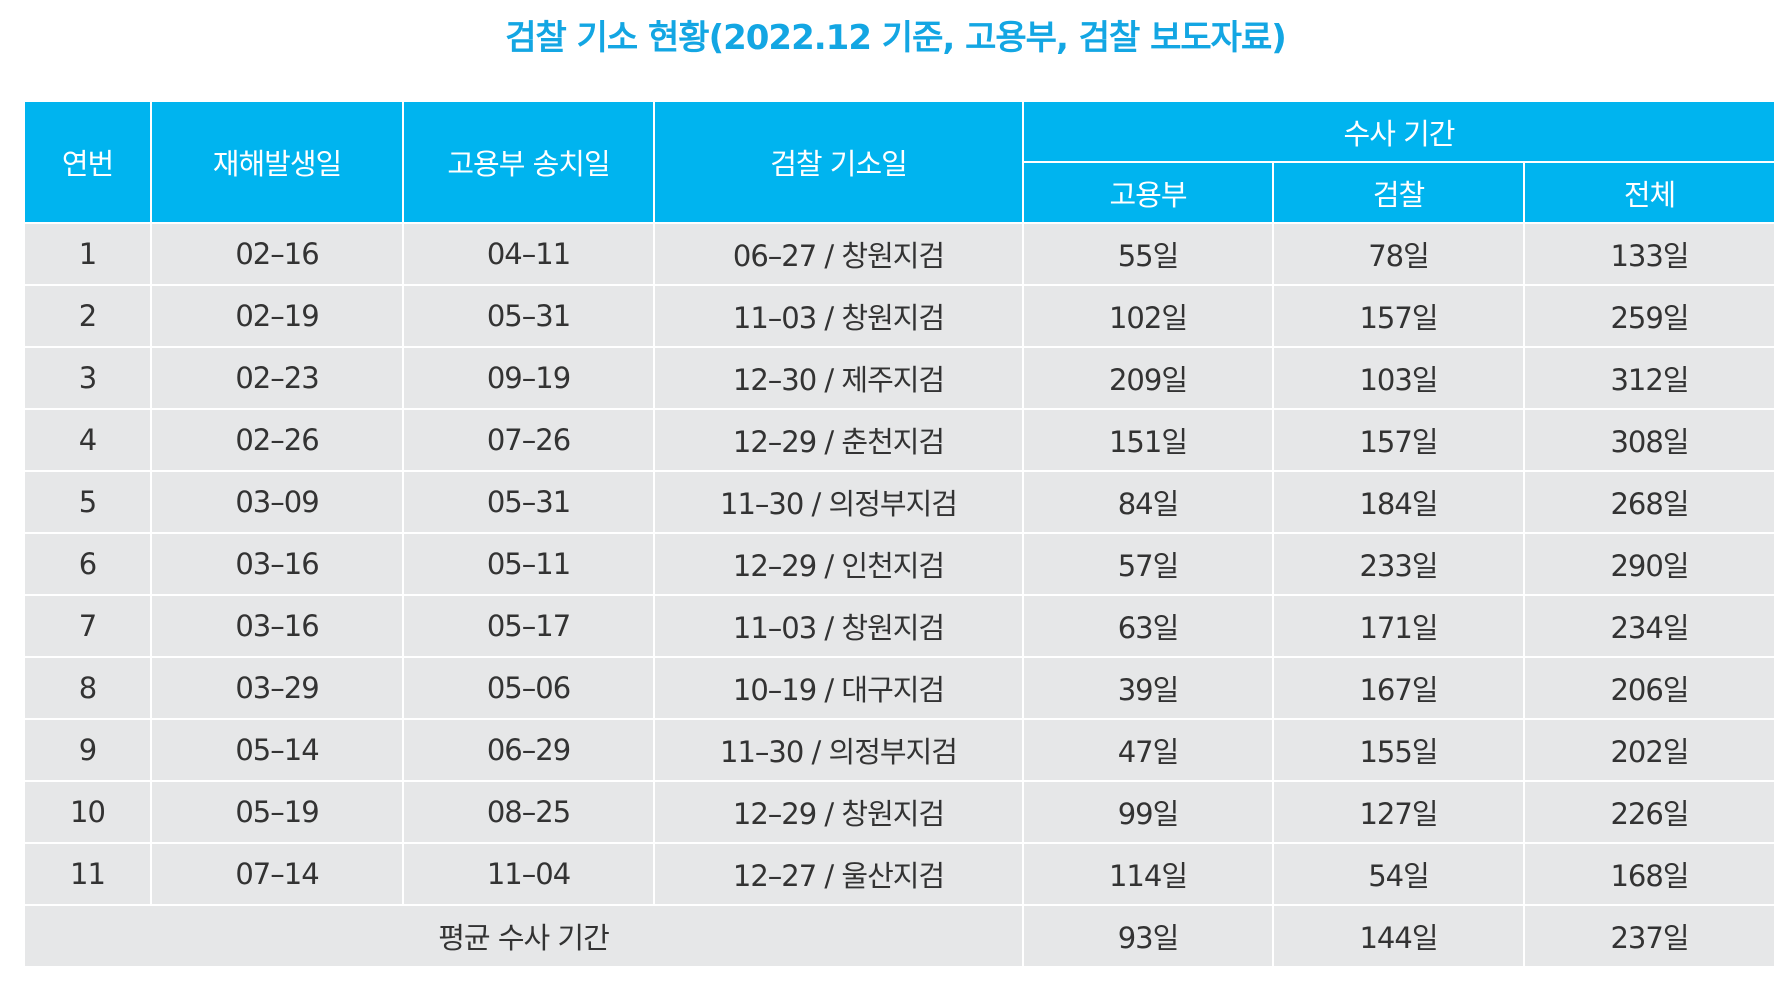 Image resolution: width=1791 pixels, height=981 pixels. I want to click on cell: 8, so click(87, 688).